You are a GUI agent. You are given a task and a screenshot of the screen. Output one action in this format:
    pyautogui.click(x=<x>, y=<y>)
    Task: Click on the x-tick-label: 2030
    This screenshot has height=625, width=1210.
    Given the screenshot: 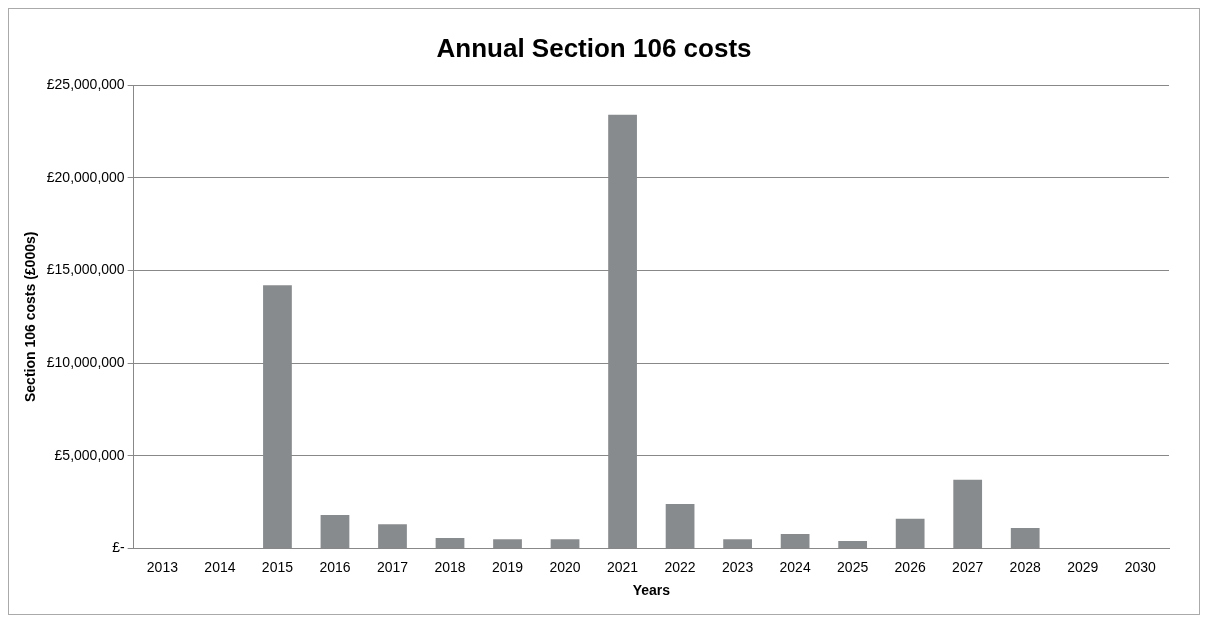 What is the action you would take?
    pyautogui.click(x=1140, y=566)
    